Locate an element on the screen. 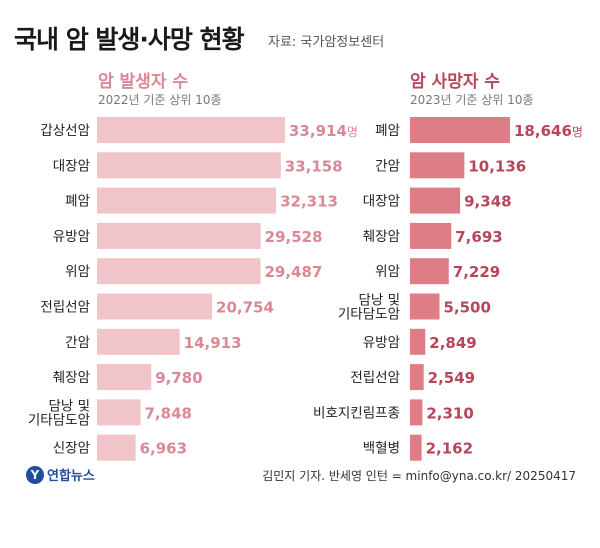 The height and width of the screenshot is (548, 600). death-value-label: 2,310 is located at coordinates (449, 413).